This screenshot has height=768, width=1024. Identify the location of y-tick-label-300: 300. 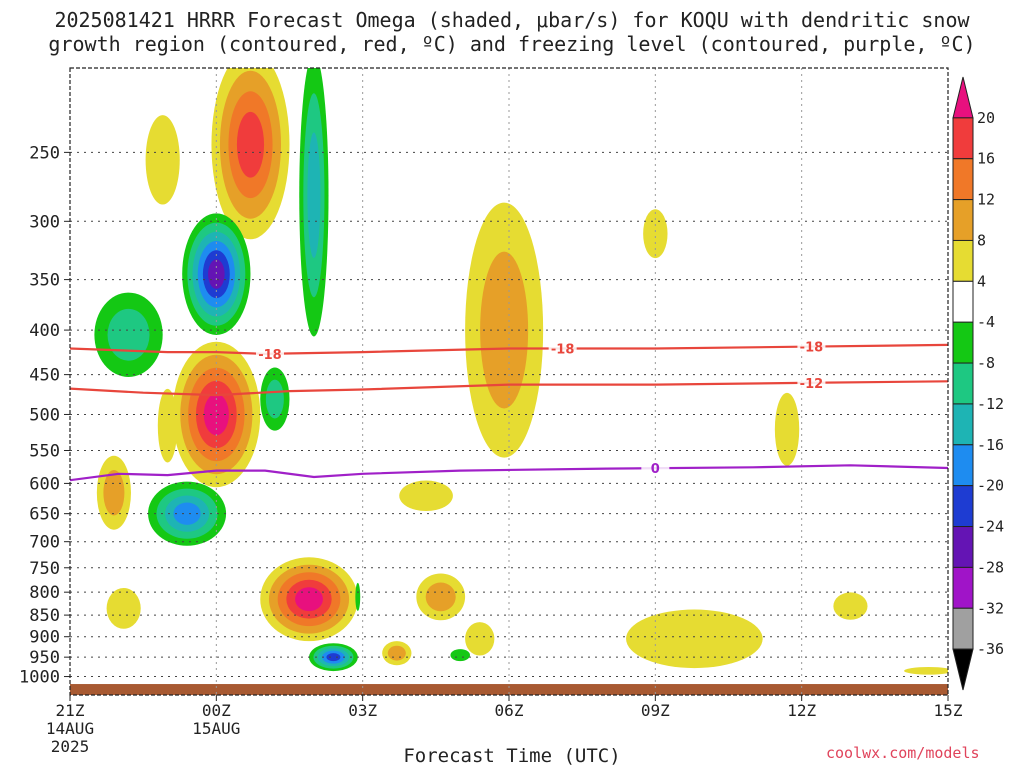
(44, 222).